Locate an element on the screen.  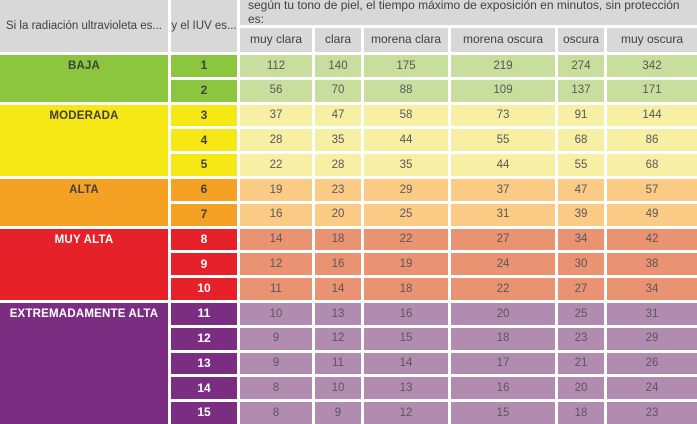
iuv-value-cell: 4 is located at coordinates (204, 140).